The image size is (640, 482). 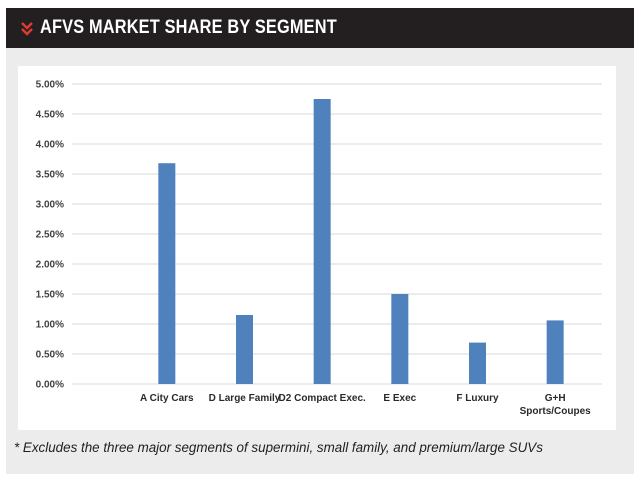 What do you see at coordinates (50, 385) in the screenshot?
I see `y-tick-label: 0.00%` at bounding box center [50, 385].